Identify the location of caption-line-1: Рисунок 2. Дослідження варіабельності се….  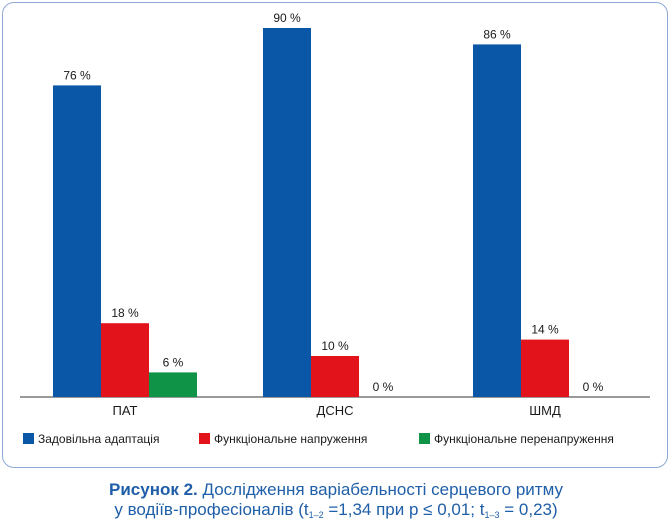
(336, 490).